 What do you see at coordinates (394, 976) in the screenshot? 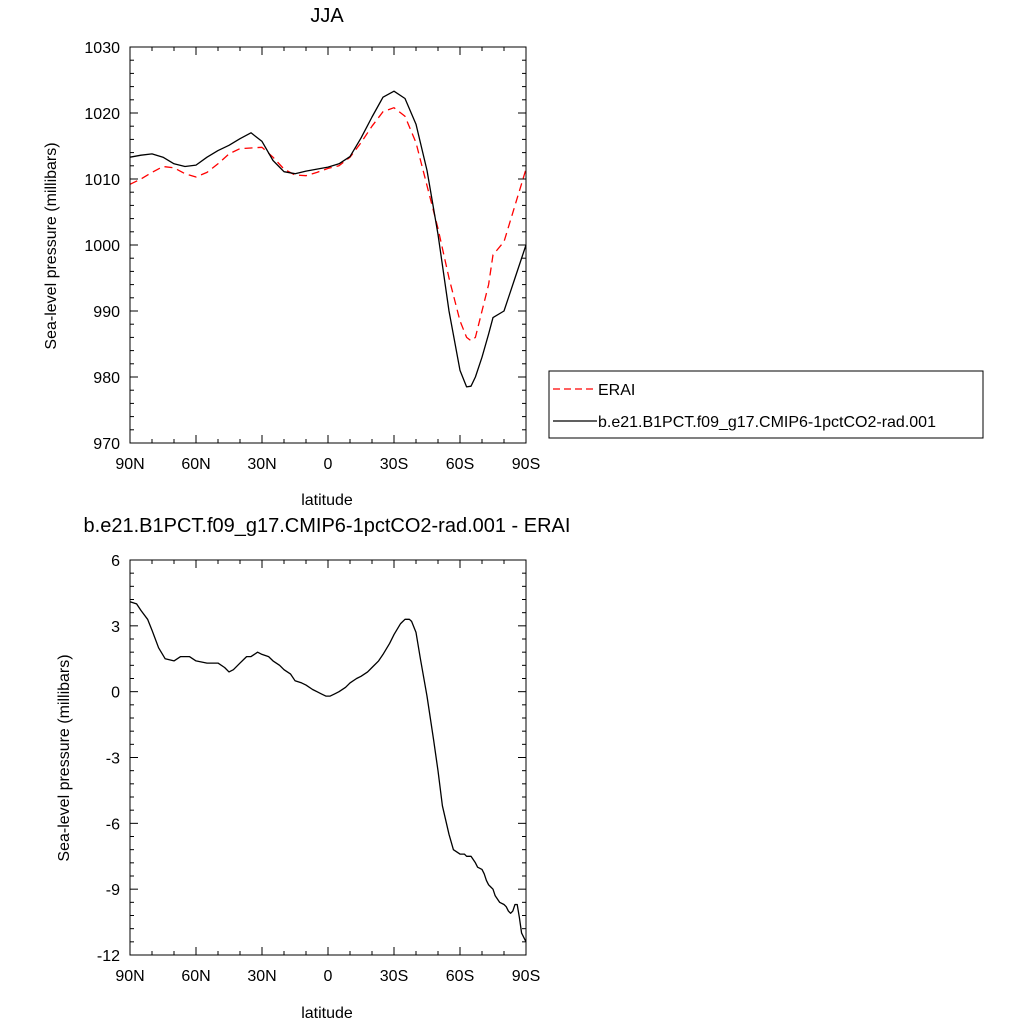
I see `chart1-xtick-label: 30S` at bounding box center [394, 976].